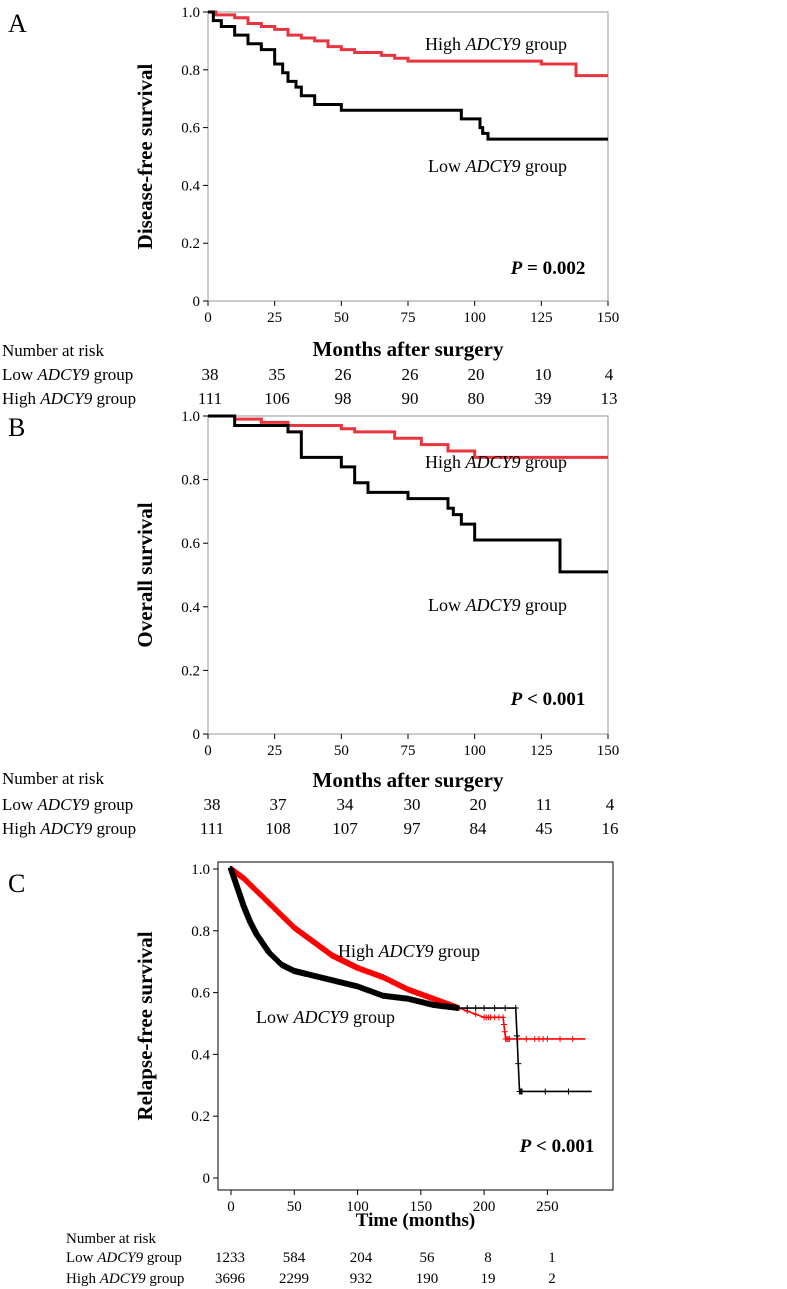 The height and width of the screenshot is (1289, 787). Describe the element at coordinates (544, 828) in the screenshot. I see `risk-value: 45` at that location.